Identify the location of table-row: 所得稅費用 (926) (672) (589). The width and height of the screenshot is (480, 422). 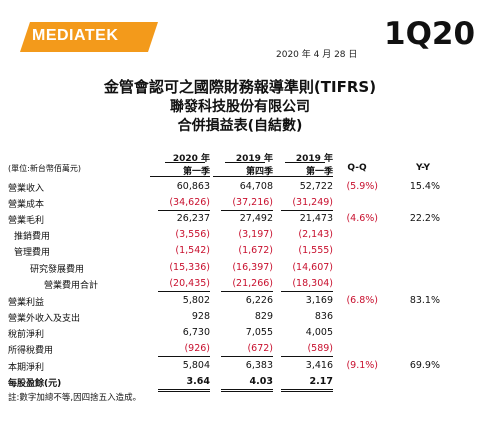
(240, 351).